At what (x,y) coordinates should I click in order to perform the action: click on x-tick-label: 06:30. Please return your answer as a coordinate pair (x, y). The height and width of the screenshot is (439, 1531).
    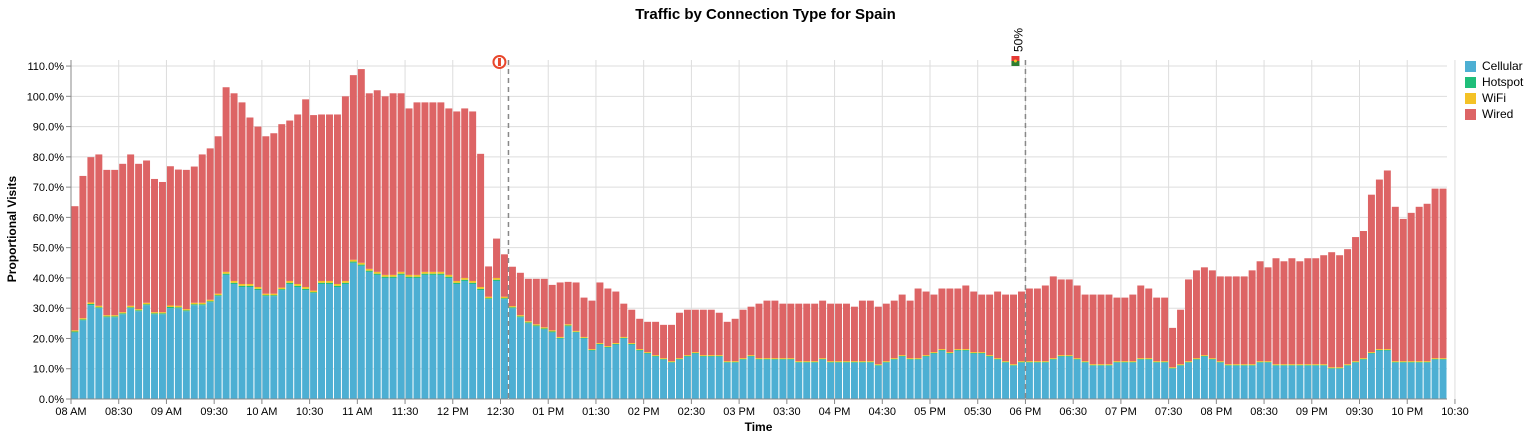
    Looking at the image, I should click on (1073, 412).